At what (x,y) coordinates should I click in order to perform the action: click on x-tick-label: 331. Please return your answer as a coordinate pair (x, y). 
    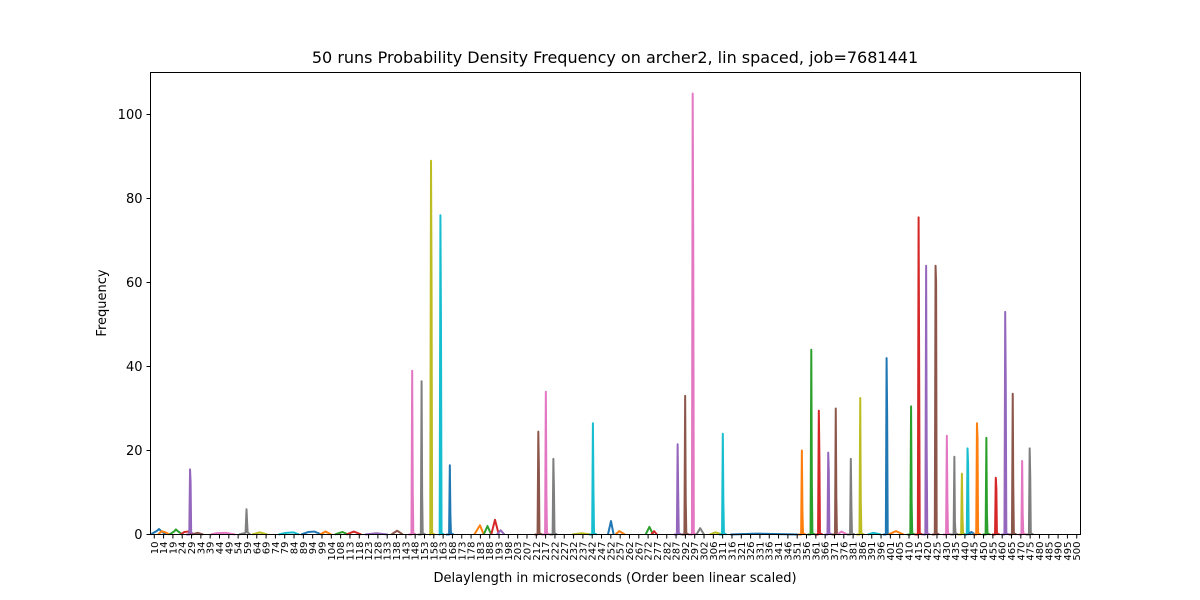
    Looking at the image, I should click on (760, 551).